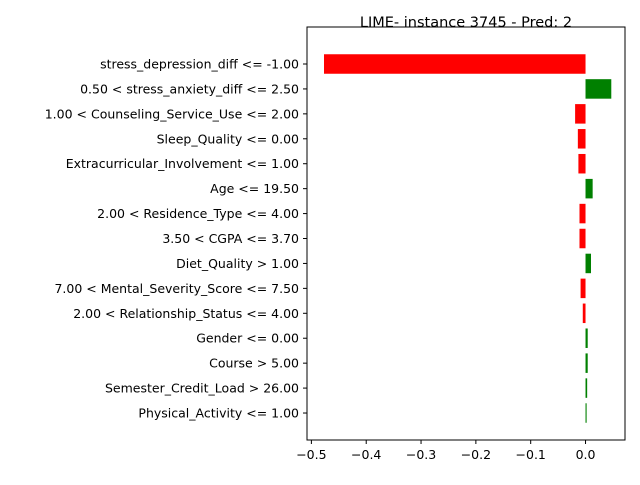 The height and width of the screenshot is (485, 640). What do you see at coordinates (199, 64) in the screenshot?
I see `y-tick-label: stress_depression_diff <= -1.00` at bounding box center [199, 64].